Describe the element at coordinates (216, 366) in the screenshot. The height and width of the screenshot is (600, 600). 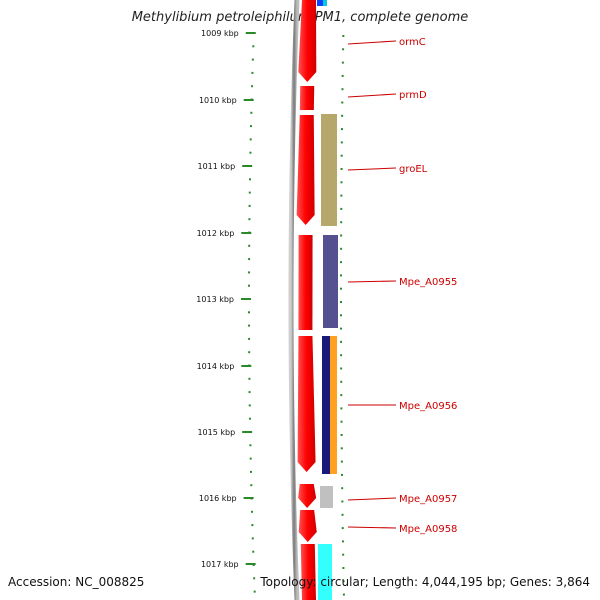
I see `kbp-tick-label: 1014 kbp` at that location.